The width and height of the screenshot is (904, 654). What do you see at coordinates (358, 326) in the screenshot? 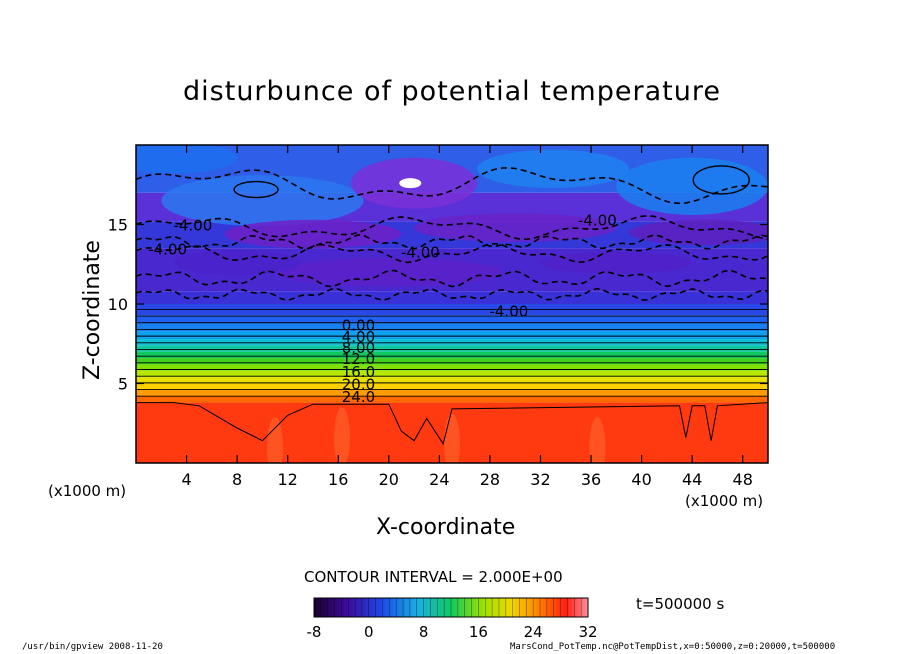
I see `contour-label: 0.00` at bounding box center [358, 326].